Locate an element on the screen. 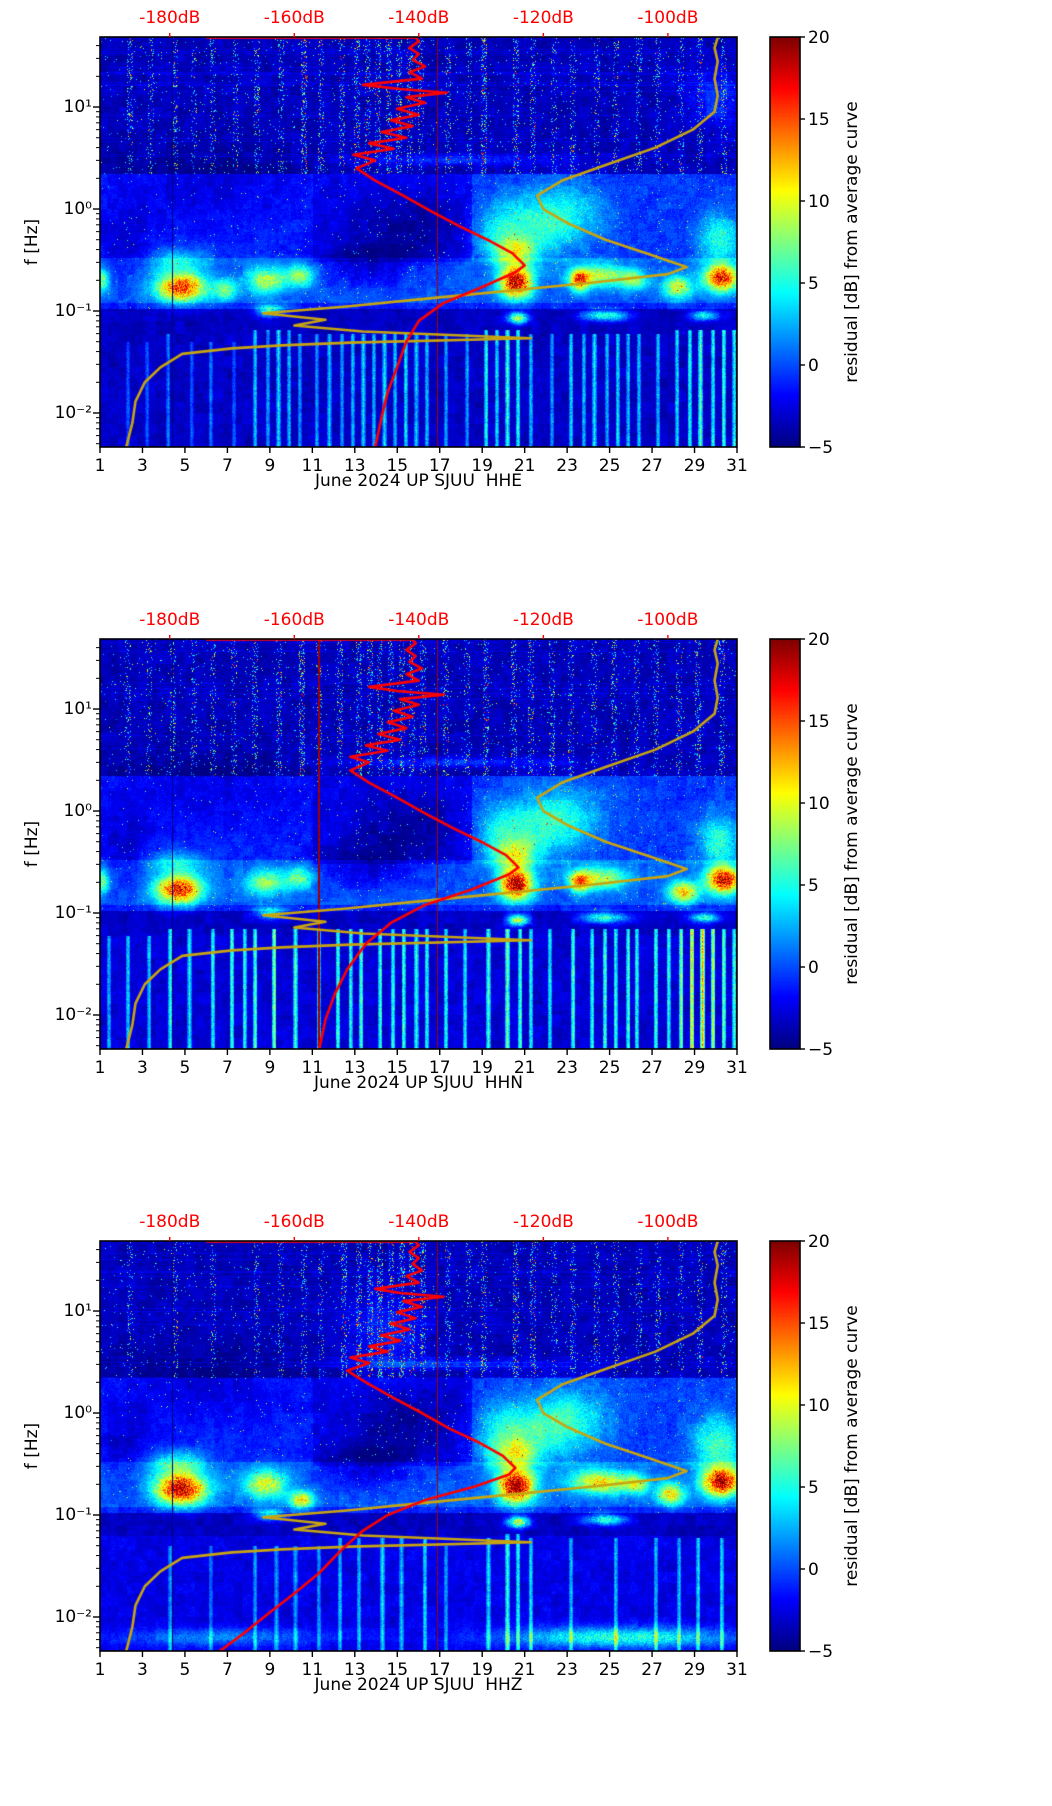 The height and width of the screenshot is (1806, 1052). x-tick-label: 13 is located at coordinates (354, 466).